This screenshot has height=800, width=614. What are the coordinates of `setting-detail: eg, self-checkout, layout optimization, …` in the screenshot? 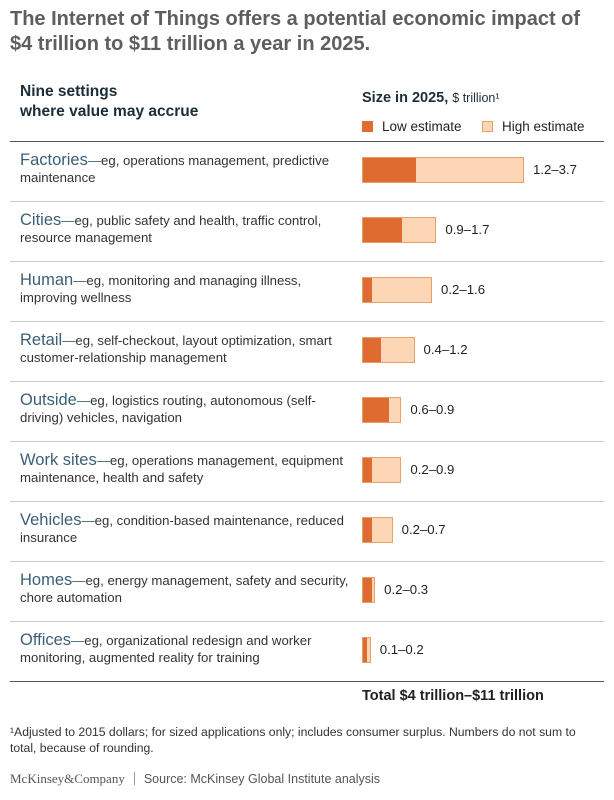 It's located at (176, 349).